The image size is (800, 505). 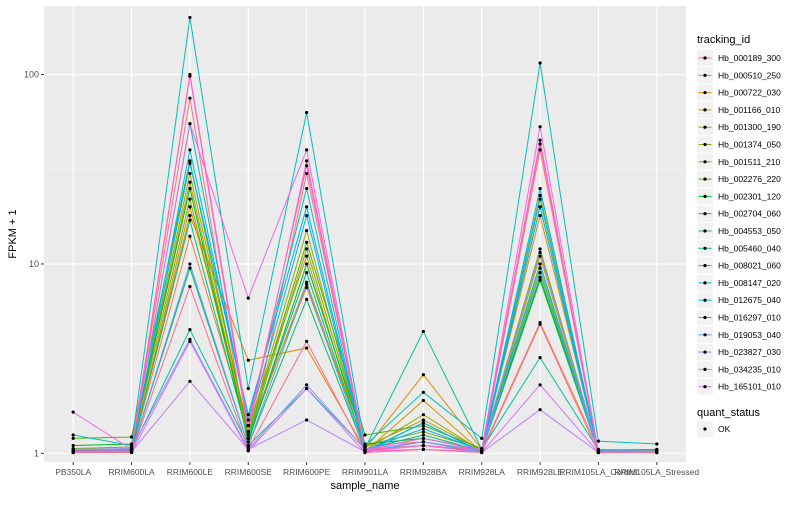 What do you see at coordinates (73, 472) in the screenshot?
I see `x-tick-label: PB350LA` at bounding box center [73, 472].